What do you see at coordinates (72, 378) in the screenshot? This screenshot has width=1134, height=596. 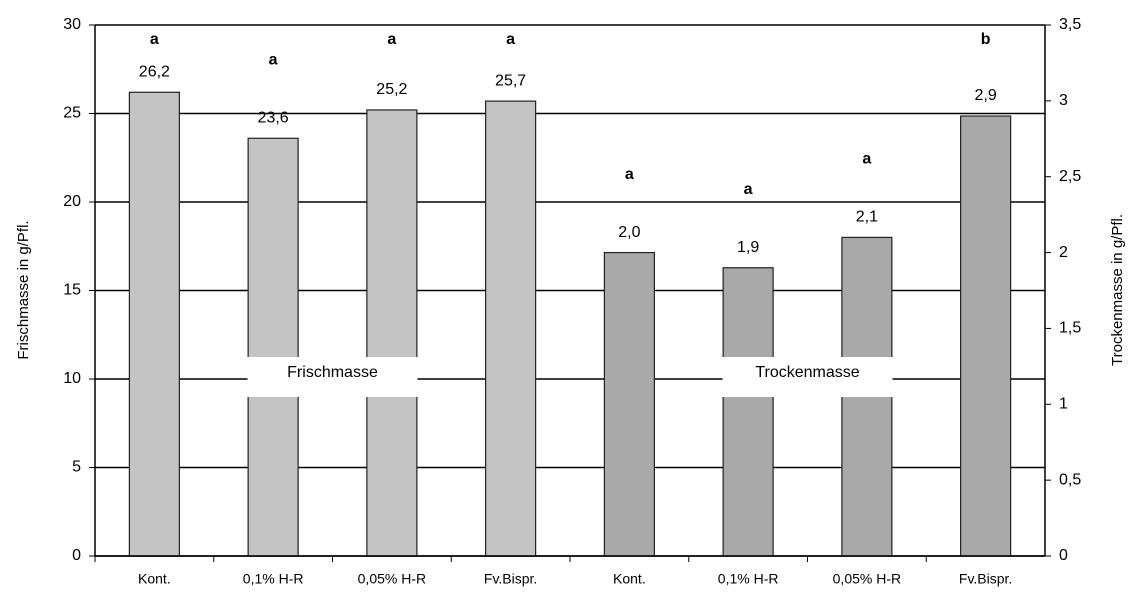 I see `y-tick-label: 10` at bounding box center [72, 378].